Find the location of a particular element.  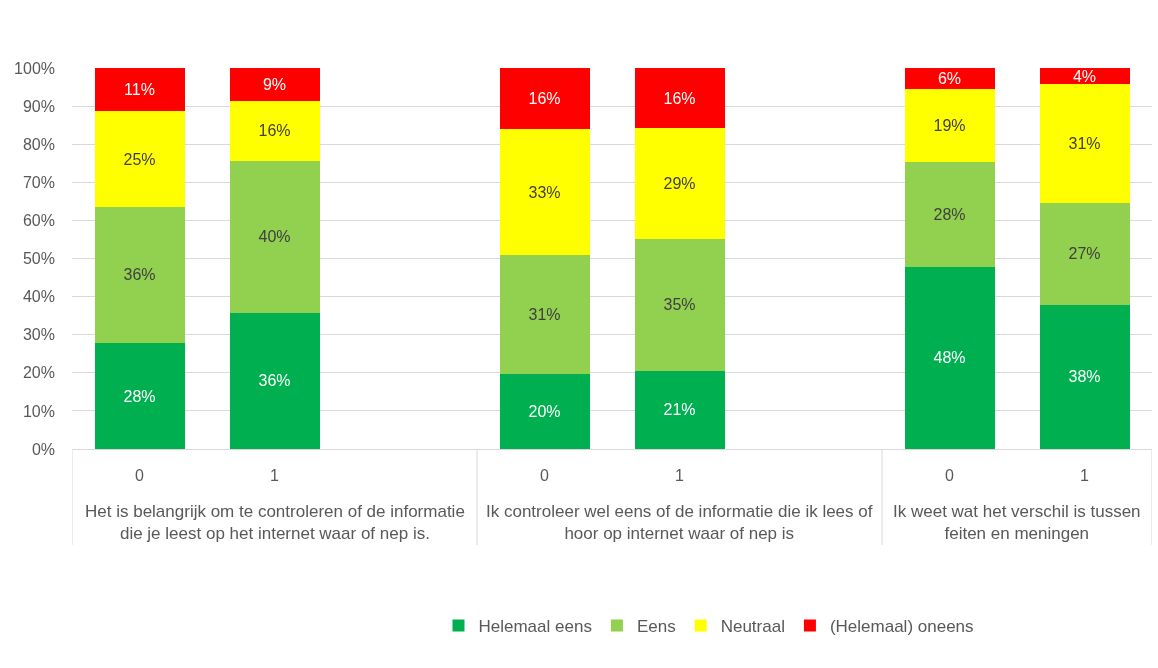

y-tick-label: 50% is located at coordinates (38, 259).